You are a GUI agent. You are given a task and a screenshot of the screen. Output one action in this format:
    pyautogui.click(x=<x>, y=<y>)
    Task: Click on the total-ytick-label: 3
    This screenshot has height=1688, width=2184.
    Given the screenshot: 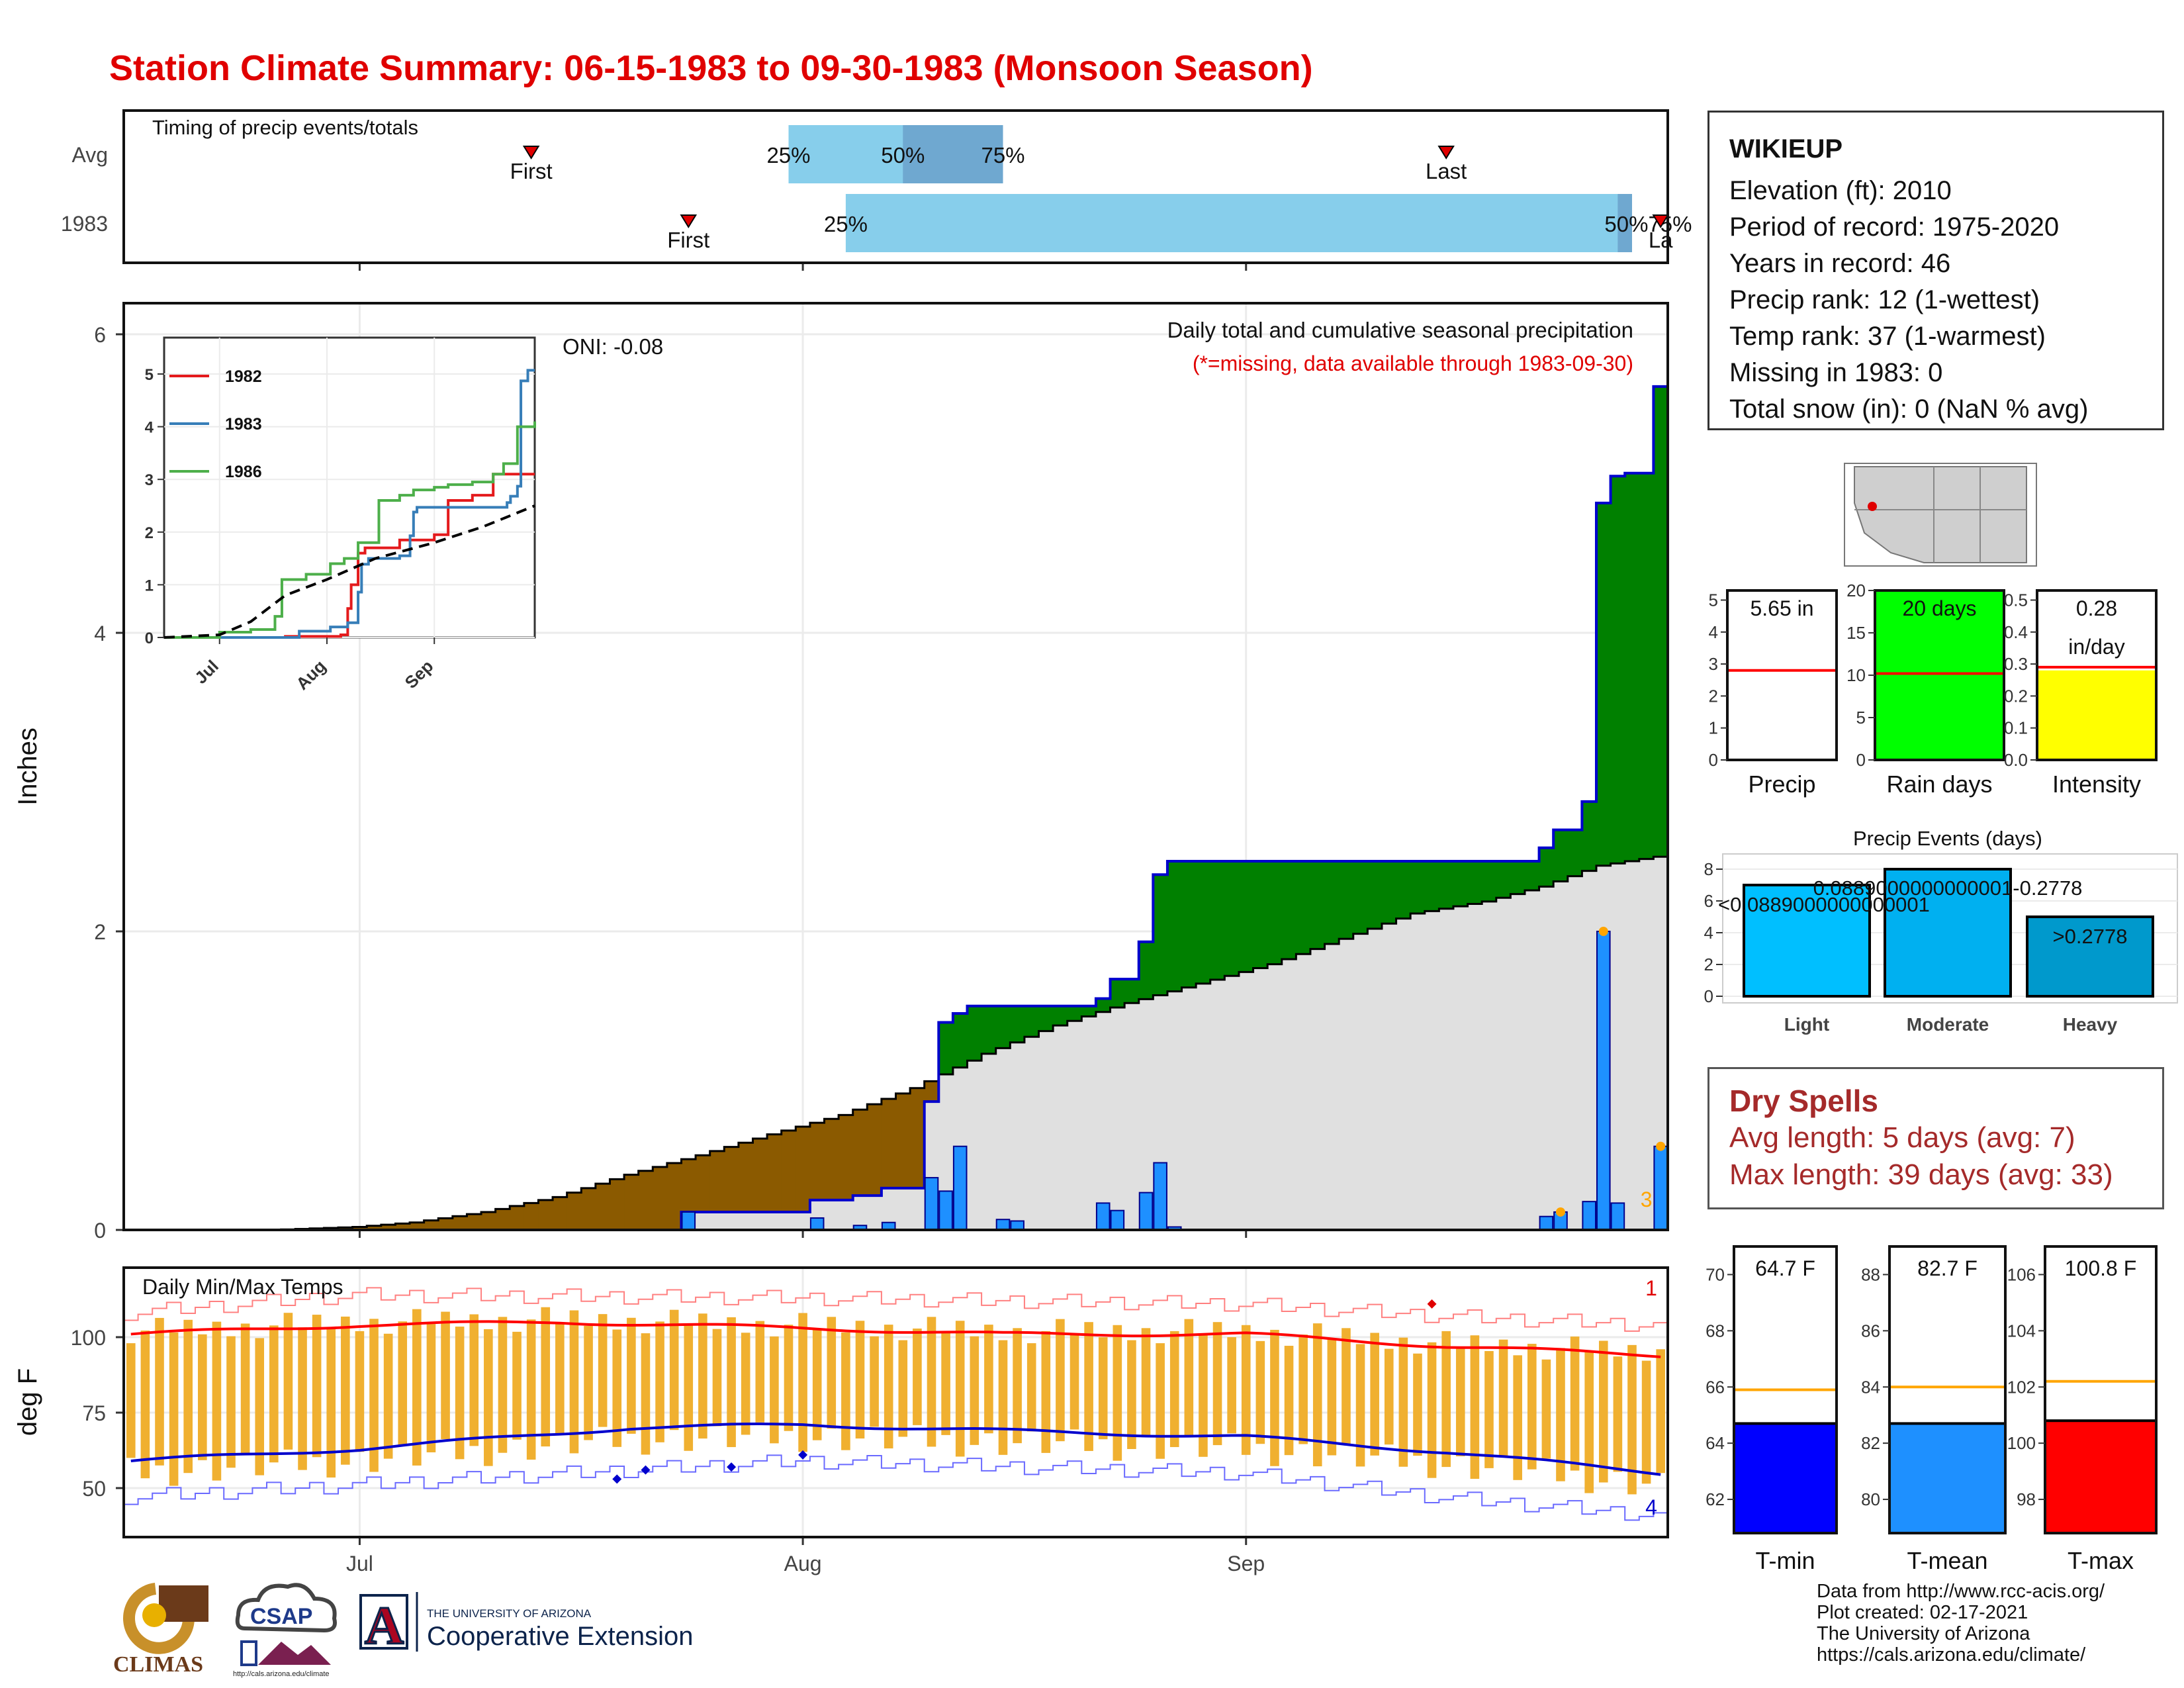 What is the action you would take?
    pyautogui.click(x=1713, y=664)
    